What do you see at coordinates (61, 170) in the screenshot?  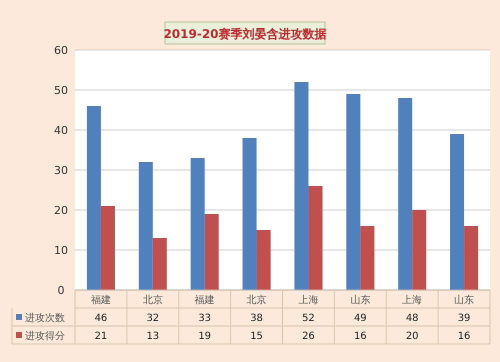 I see `y-tick-label: 30` at bounding box center [61, 170].